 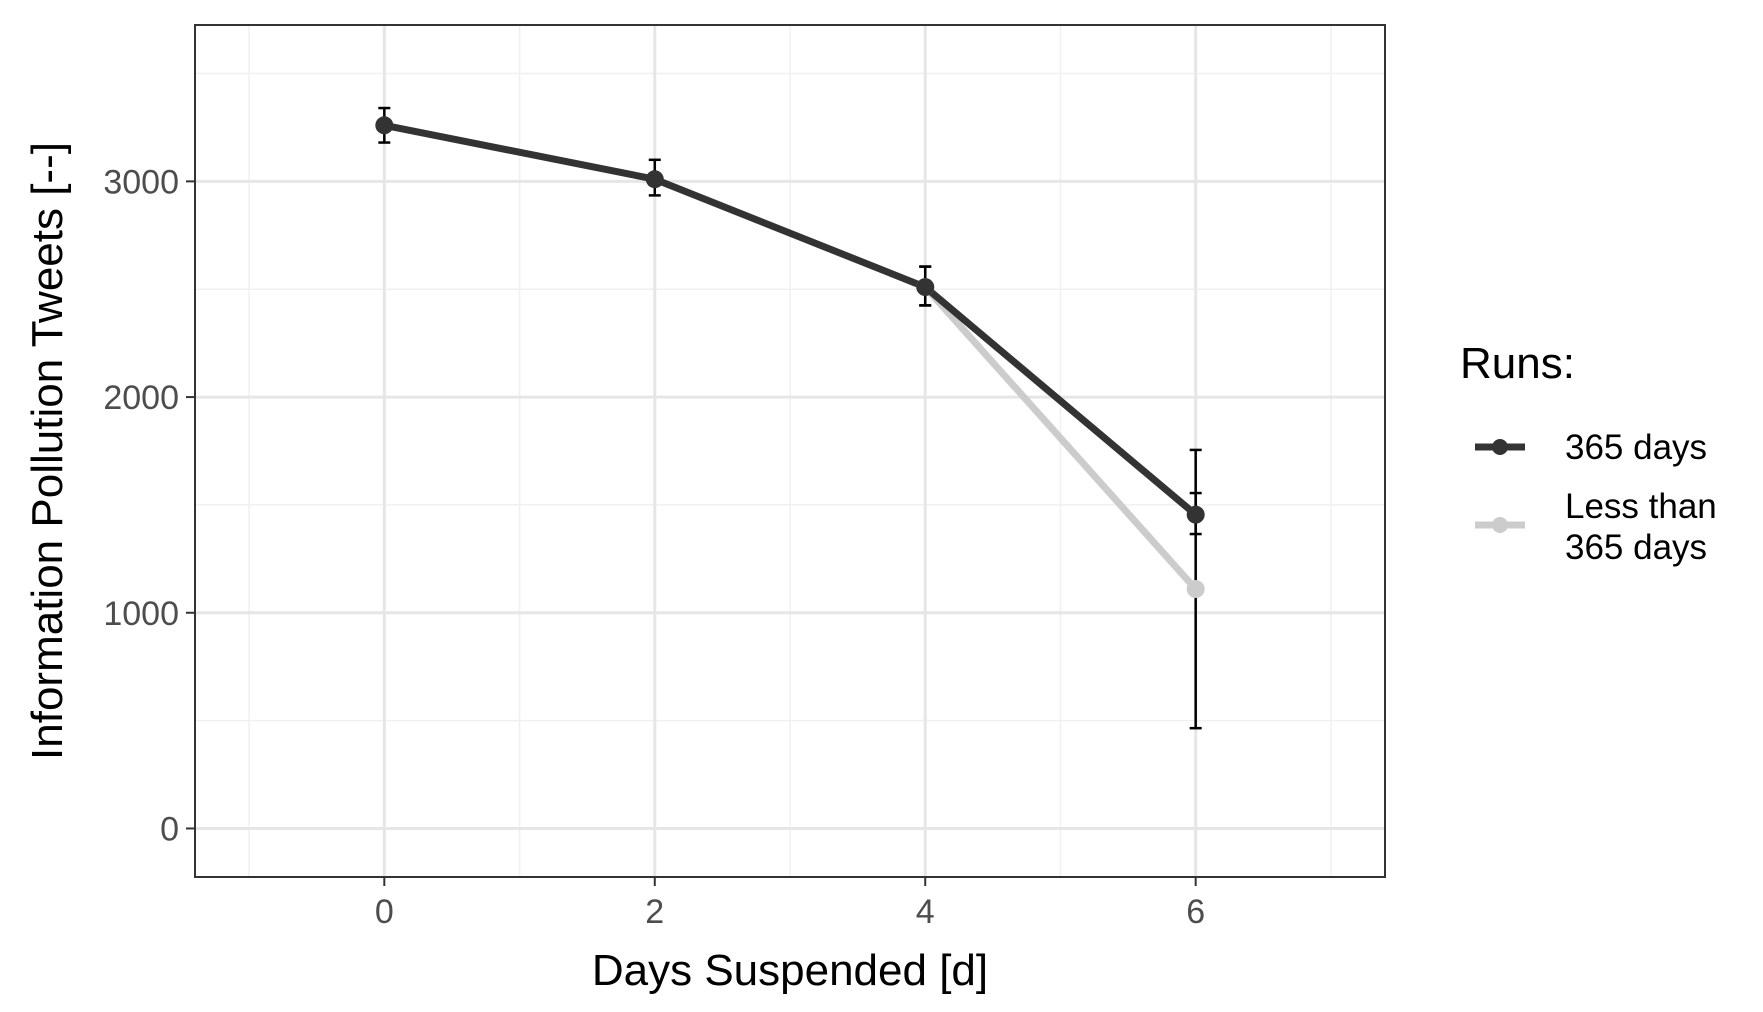 I want to click on y-tick-label: 1000, so click(x=141, y=614).